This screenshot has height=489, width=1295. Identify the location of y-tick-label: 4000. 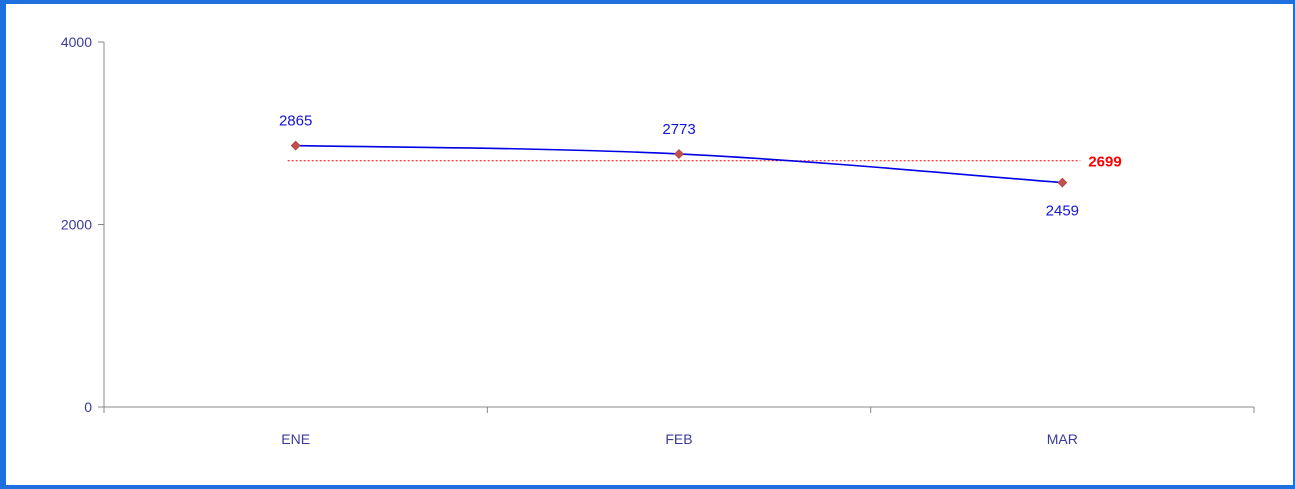
(76, 42).